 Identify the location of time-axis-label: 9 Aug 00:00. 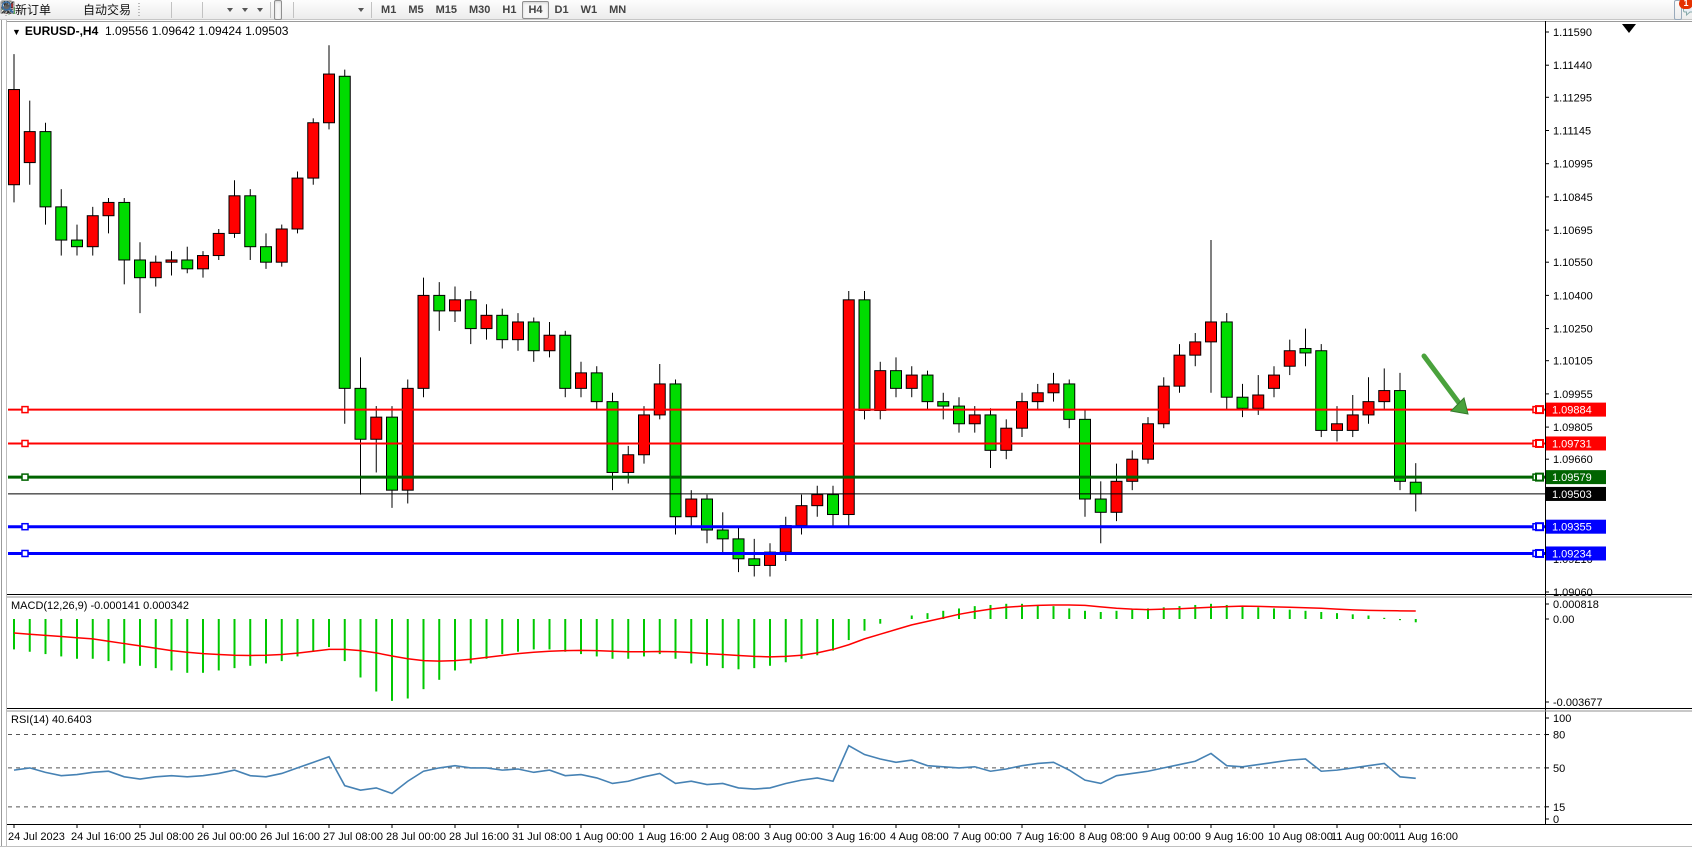
(1171, 837).